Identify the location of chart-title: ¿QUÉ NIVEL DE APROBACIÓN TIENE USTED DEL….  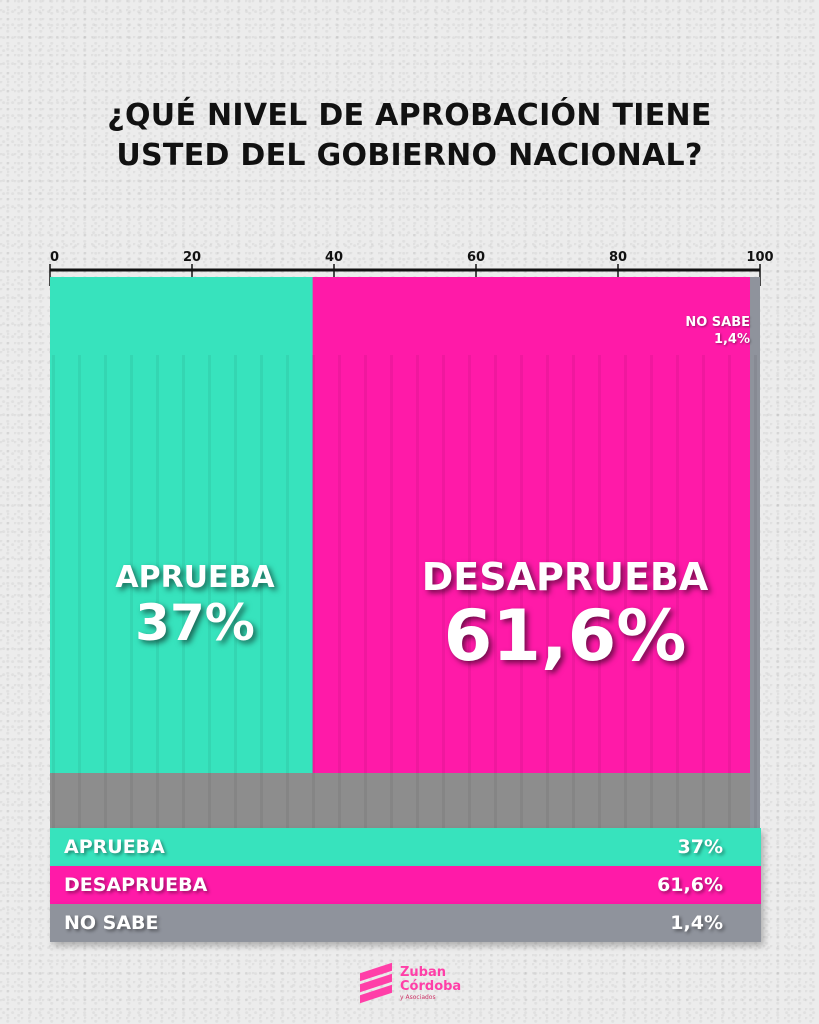
(409, 136).